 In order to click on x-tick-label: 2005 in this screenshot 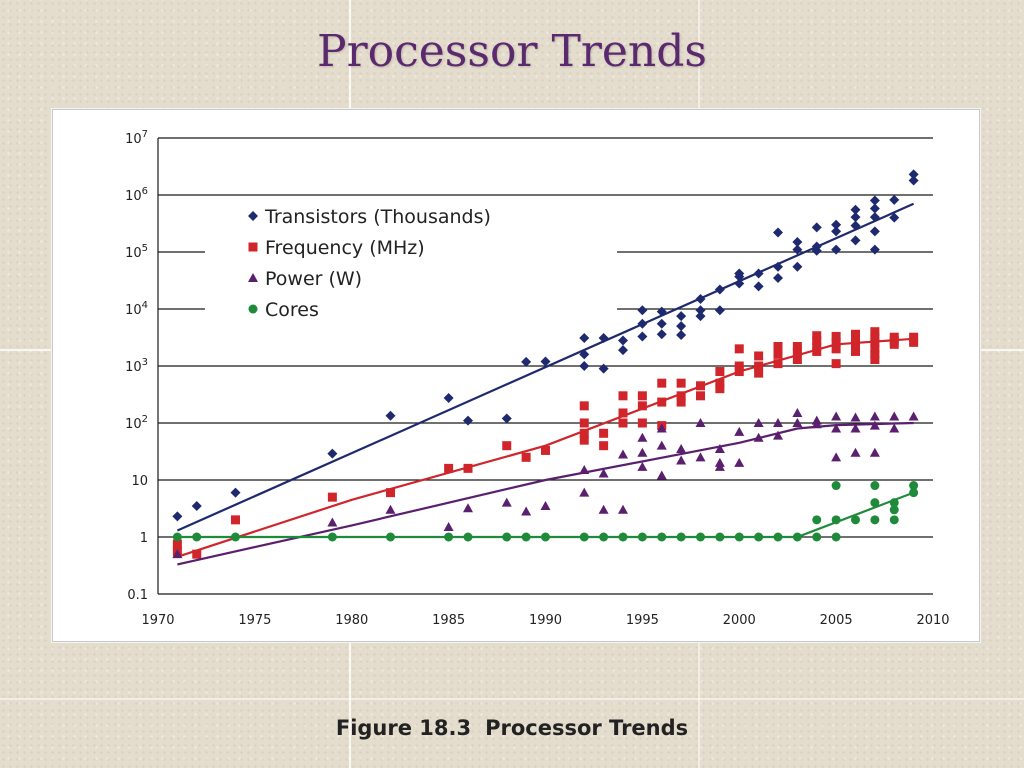, I will do `click(836, 620)`.